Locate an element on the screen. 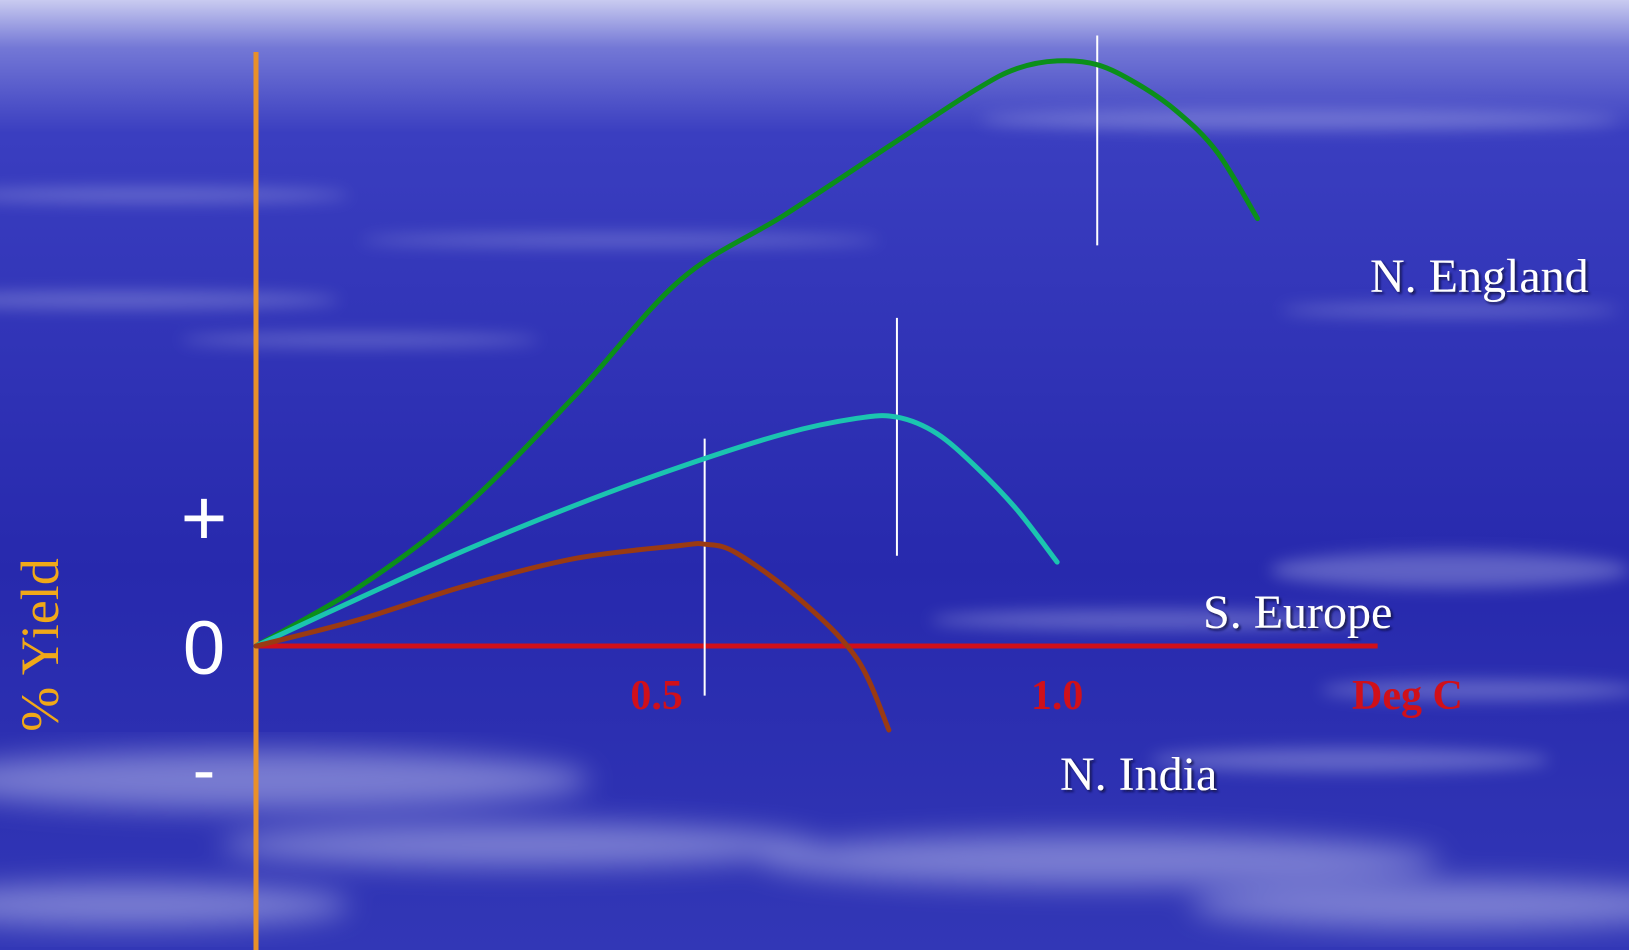 This screenshot has height=950, width=1629. series-label-n-india: N. India is located at coordinates (1138, 774).